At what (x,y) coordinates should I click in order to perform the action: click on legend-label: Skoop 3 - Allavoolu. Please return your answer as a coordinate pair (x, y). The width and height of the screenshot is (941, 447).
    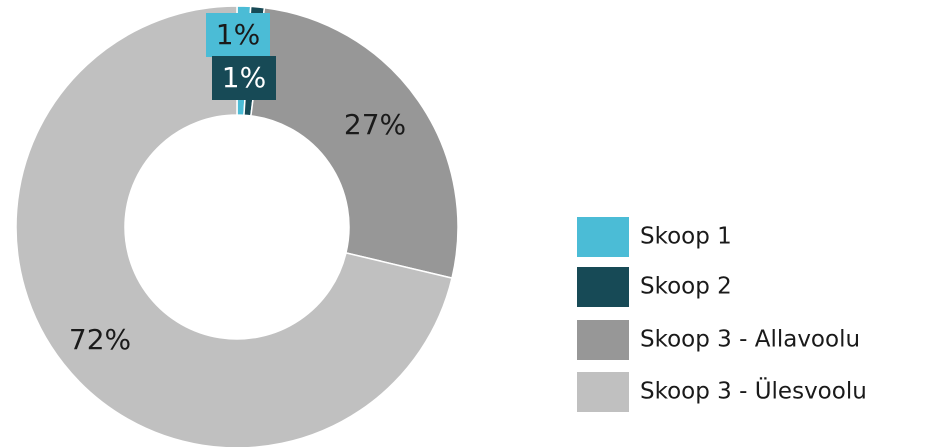
    Looking at the image, I should click on (750, 340).